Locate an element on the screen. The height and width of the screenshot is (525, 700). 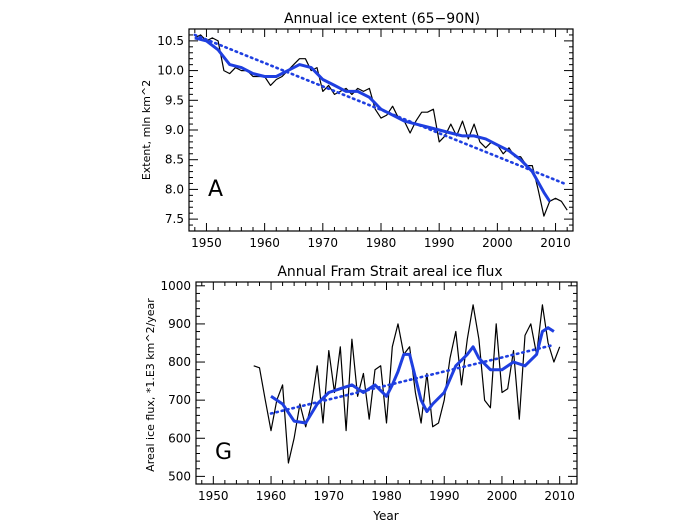
xlabel-year: Year is located at coordinates (385, 516).